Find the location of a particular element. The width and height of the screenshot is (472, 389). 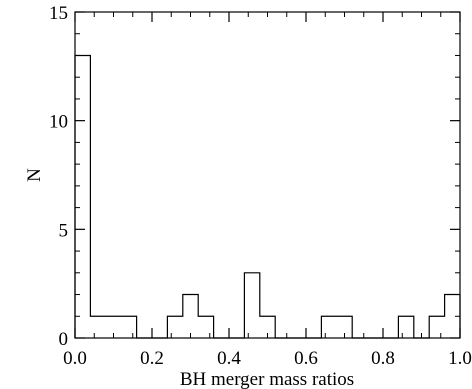

x-tick-label: 0.6 is located at coordinates (306, 358).